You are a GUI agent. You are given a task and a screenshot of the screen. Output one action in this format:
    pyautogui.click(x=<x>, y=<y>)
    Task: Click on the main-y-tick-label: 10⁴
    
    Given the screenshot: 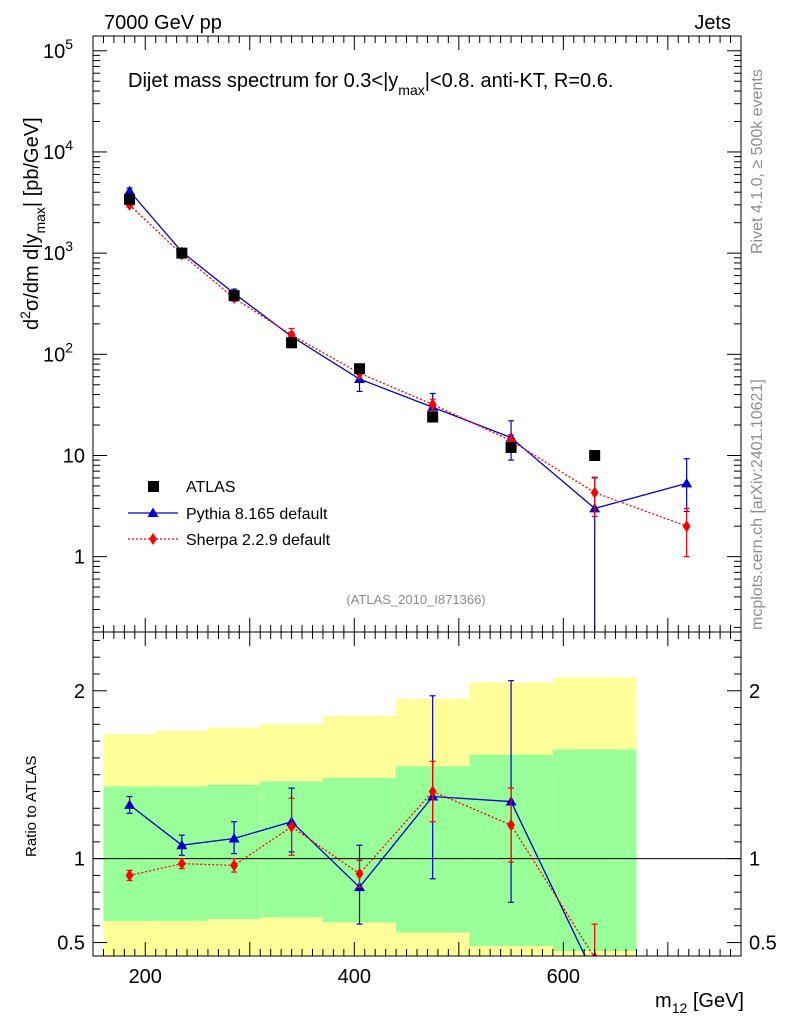 What is the action you would take?
    pyautogui.click(x=58, y=150)
    